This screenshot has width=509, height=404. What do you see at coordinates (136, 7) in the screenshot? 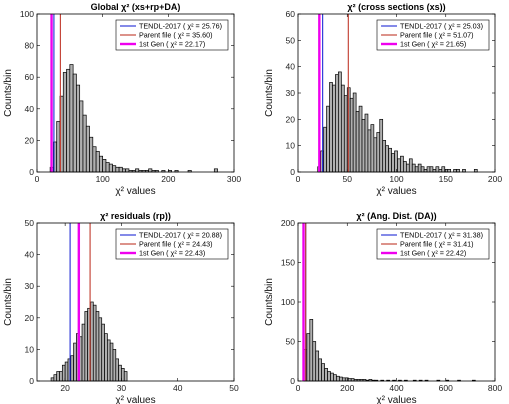
I see `chart-title: Global χ² (xs+rp+DA)` at bounding box center [136, 7].